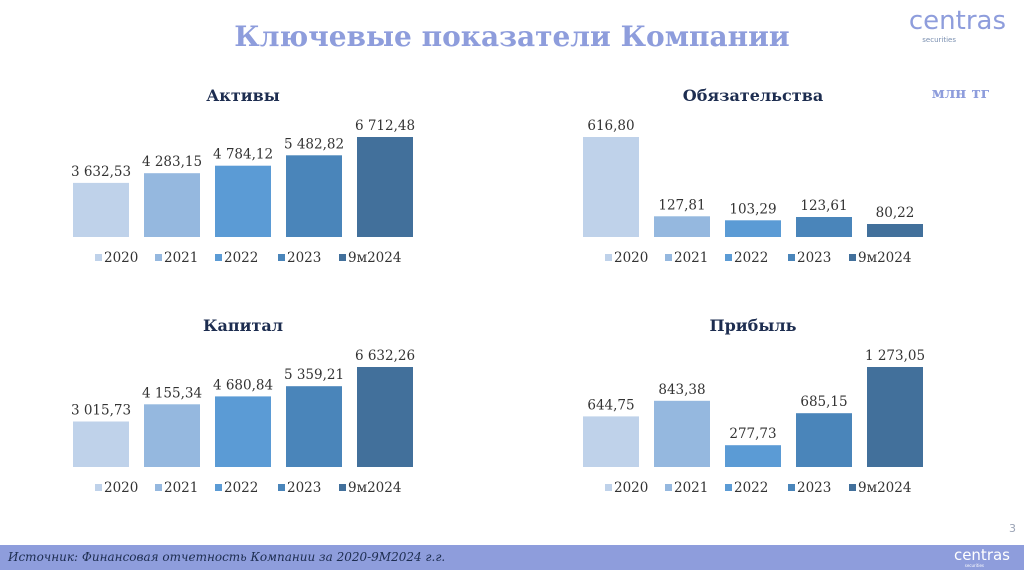 Image resolution: width=1024 pixels, height=576 pixels. Describe the element at coordinates (243, 325) in the screenshot. I see `chart-title: Капитал` at that location.